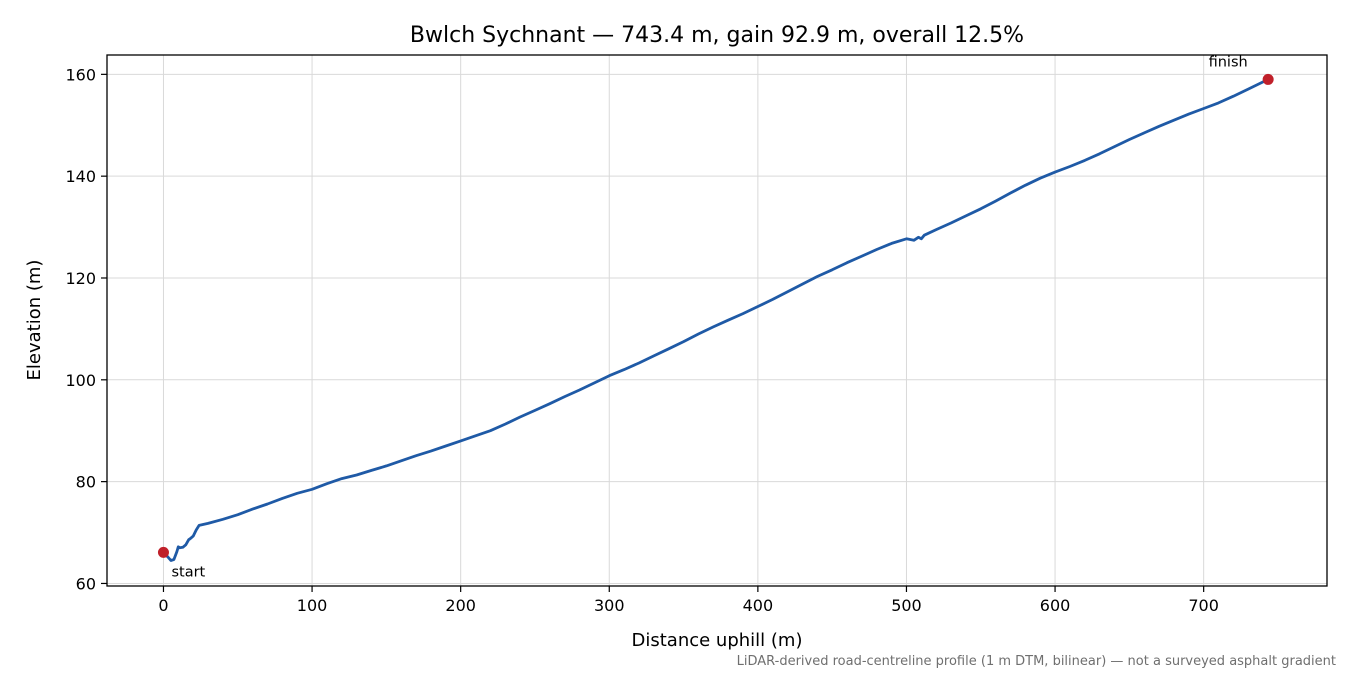  I want to click on x-tick-label: 100, so click(312, 605).